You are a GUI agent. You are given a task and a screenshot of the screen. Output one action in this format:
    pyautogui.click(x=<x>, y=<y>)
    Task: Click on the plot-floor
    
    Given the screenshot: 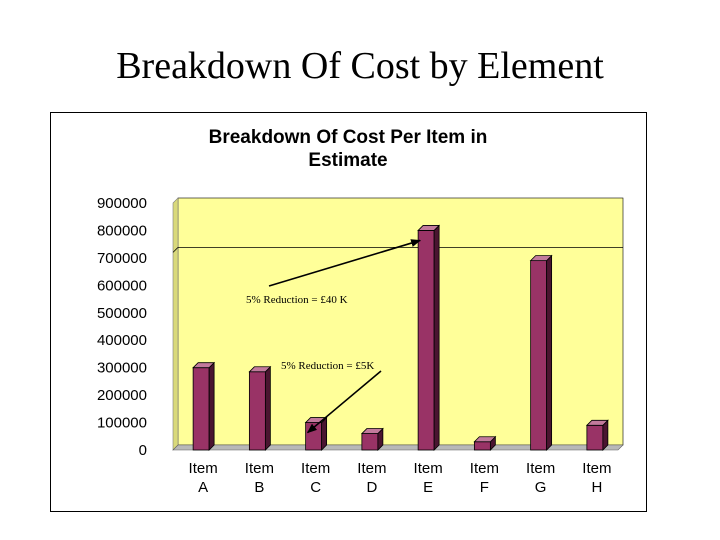 What is the action you would take?
    pyautogui.click(x=398, y=447)
    